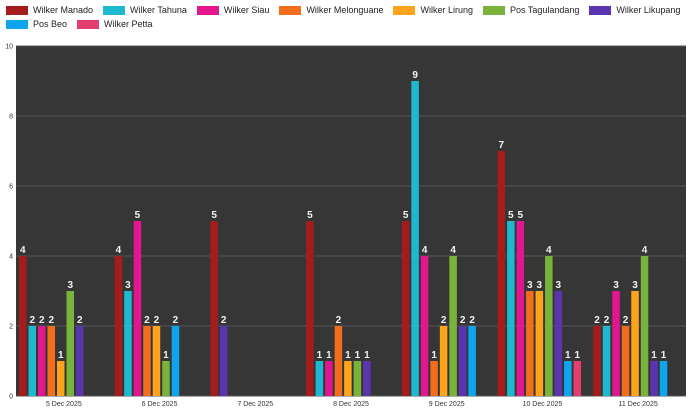 The height and width of the screenshot is (412, 689). I want to click on legend-item-pos-beo: Pos Beo, so click(36, 24).